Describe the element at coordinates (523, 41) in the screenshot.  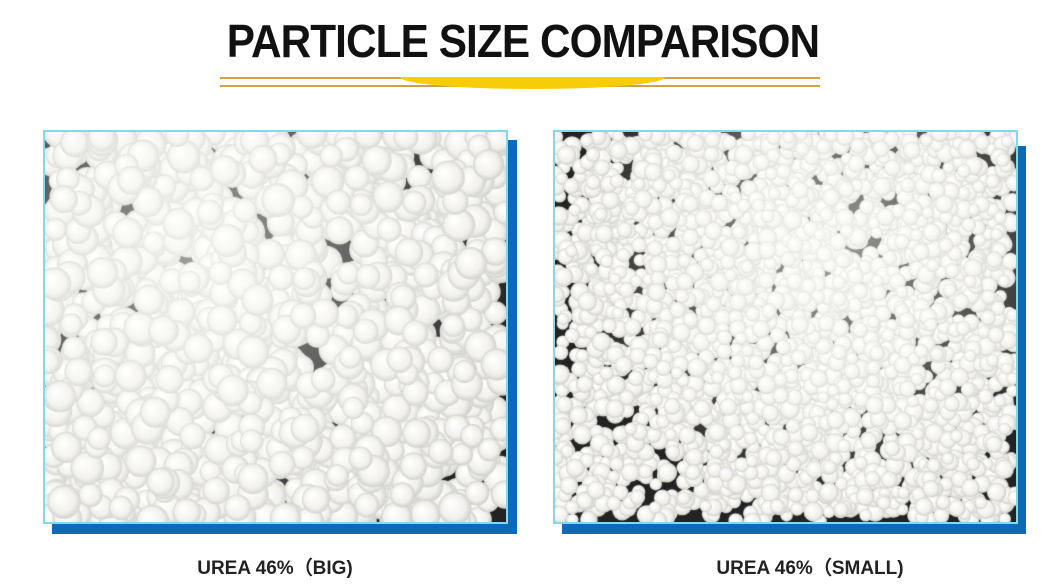
I see `page-title: PARTICLE SIZE COMPARISON` at that location.